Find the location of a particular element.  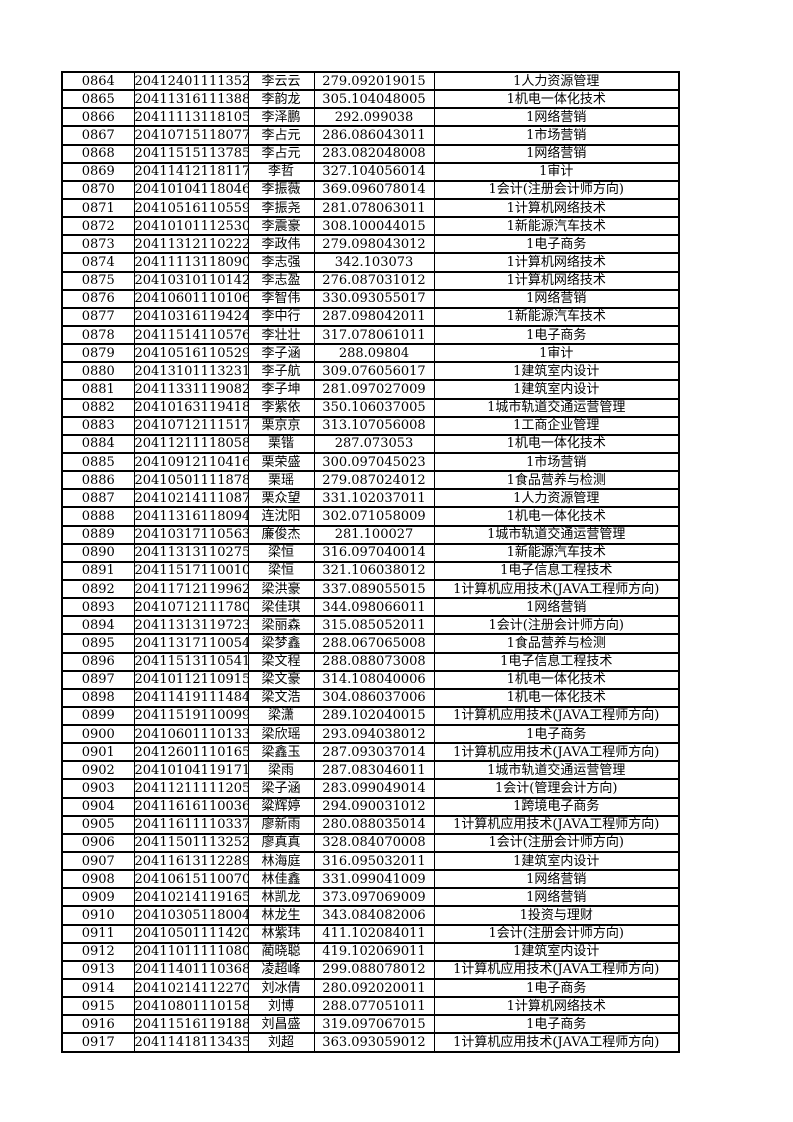

cell-student-name: 李子坤 is located at coordinates (281, 389).